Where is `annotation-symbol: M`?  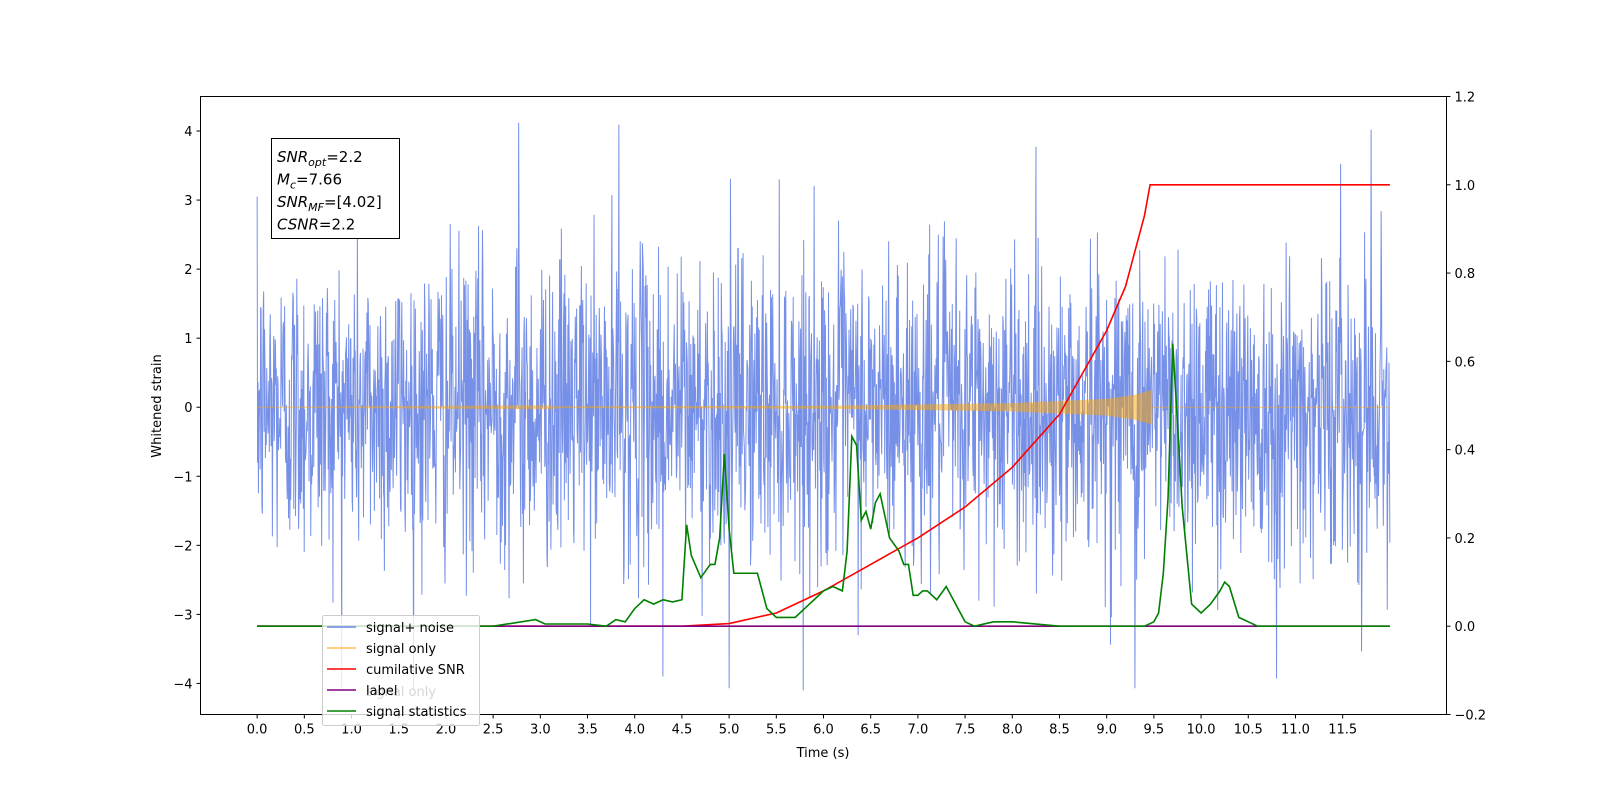 annotation-symbol: M is located at coordinates (283, 180).